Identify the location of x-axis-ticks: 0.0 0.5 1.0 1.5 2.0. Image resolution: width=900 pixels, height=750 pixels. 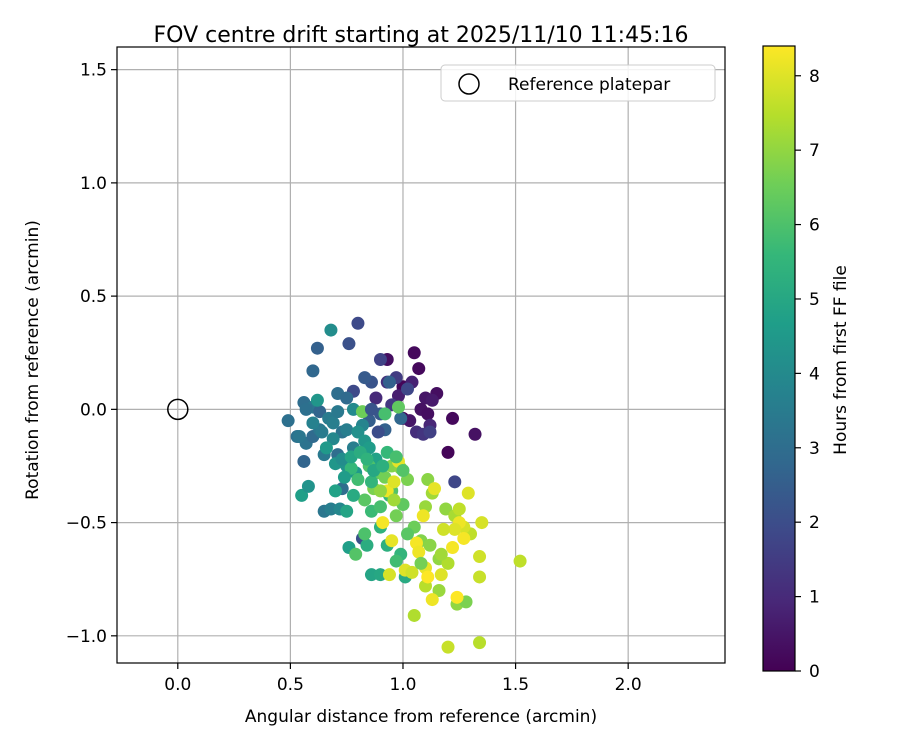
(403, 679).